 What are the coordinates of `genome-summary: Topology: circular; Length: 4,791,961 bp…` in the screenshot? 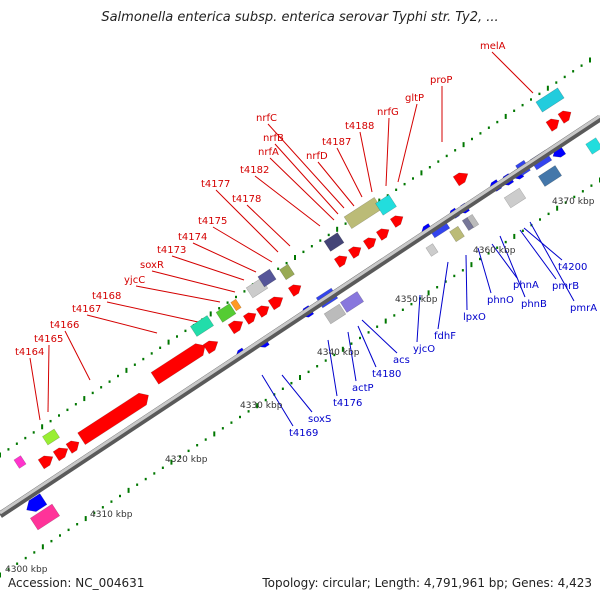 It's located at (427, 583).